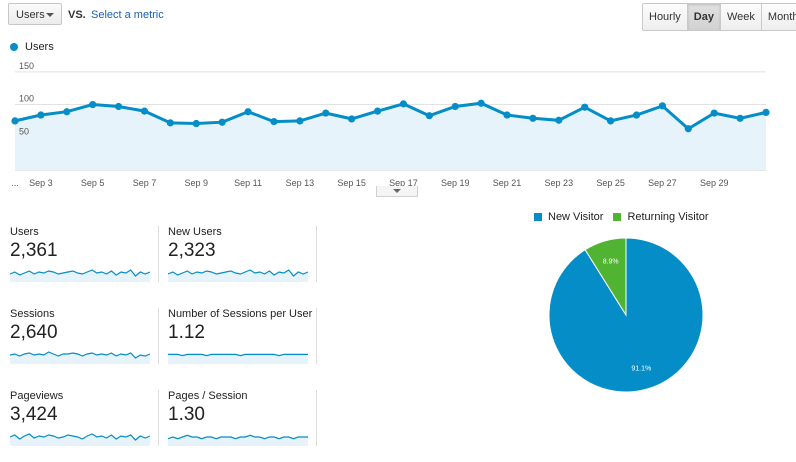 Image resolution: width=796 pixels, height=462 pixels. Describe the element at coordinates (77, 15) in the screenshot. I see `vs-label: VS.` at that location.